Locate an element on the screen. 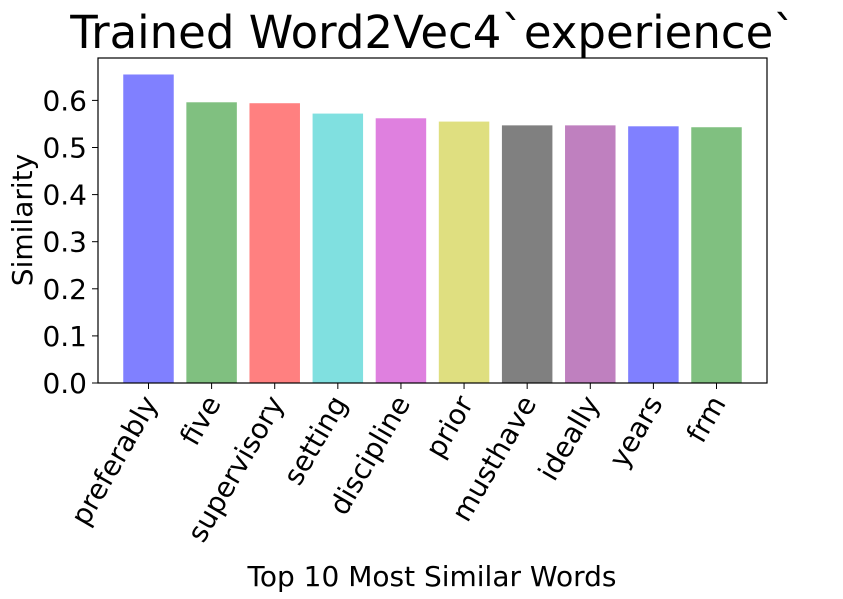 Image resolution: width=843 pixels, height=599 pixels. x-tick-label: frm is located at coordinates (706, 419).